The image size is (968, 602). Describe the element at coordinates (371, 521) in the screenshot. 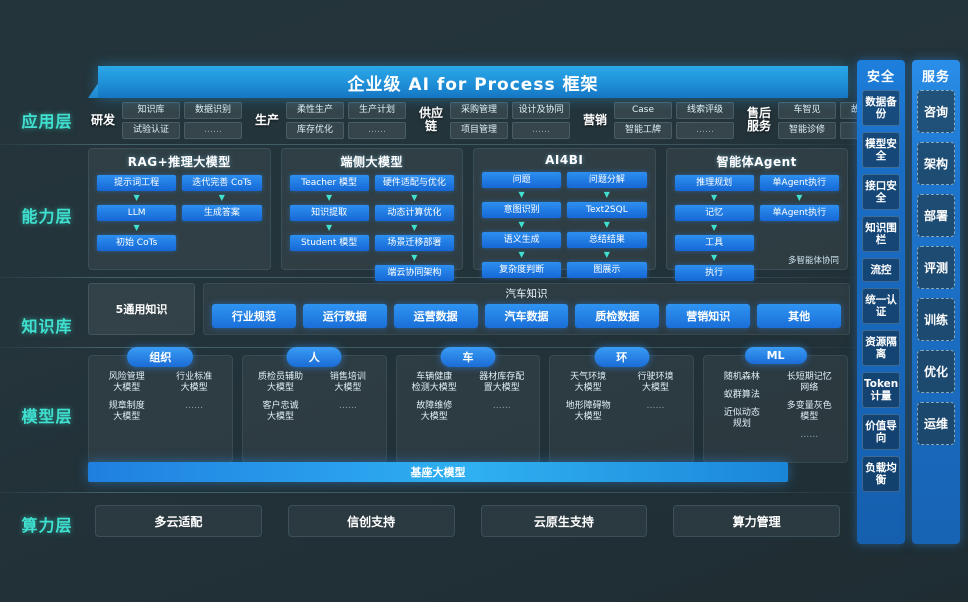

I see `compute-box: 信创支持` at that location.